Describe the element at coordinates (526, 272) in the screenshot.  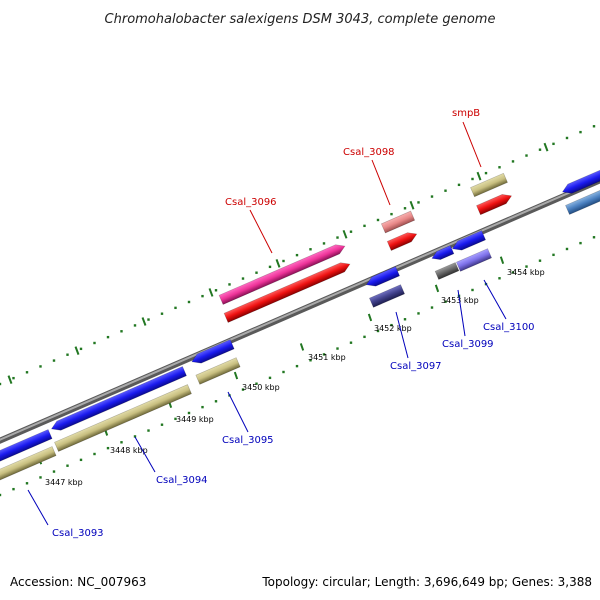
I see `scale-label: 3454 kbp` at that location.